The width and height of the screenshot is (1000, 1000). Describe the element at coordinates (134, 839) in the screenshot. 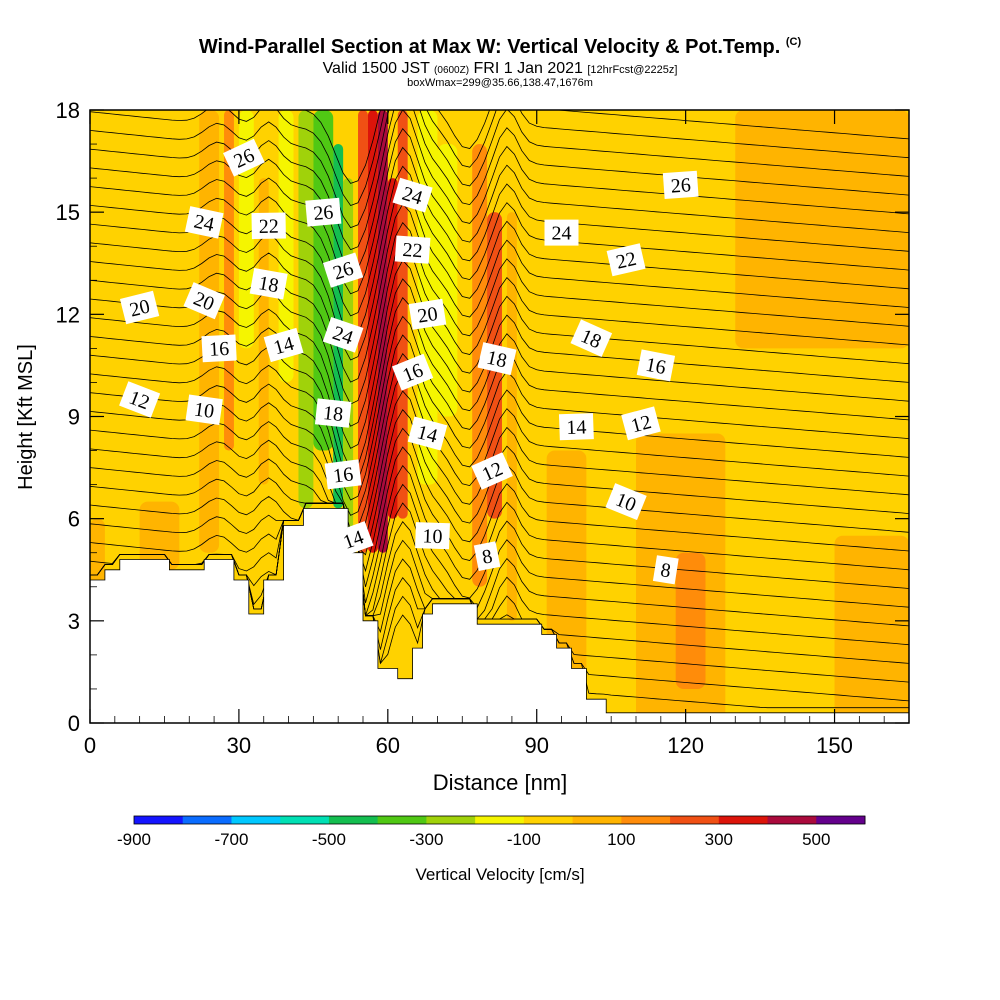

I see `colorbar-tick-label: -900` at that location.